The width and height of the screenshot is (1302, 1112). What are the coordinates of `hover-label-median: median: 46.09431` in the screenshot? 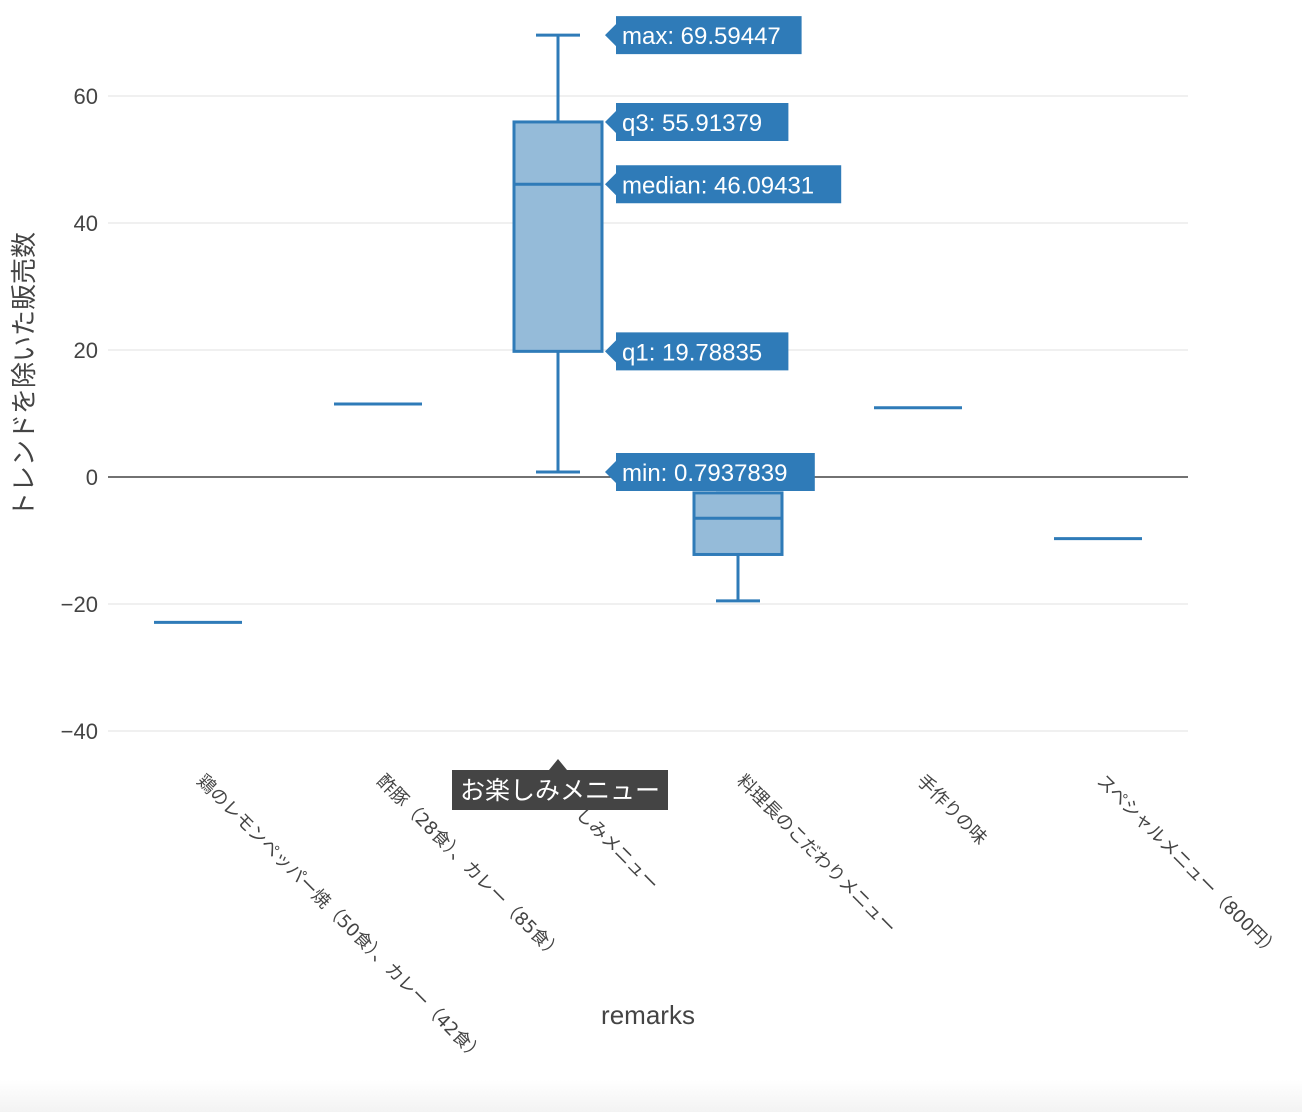 It's located at (723, 184).